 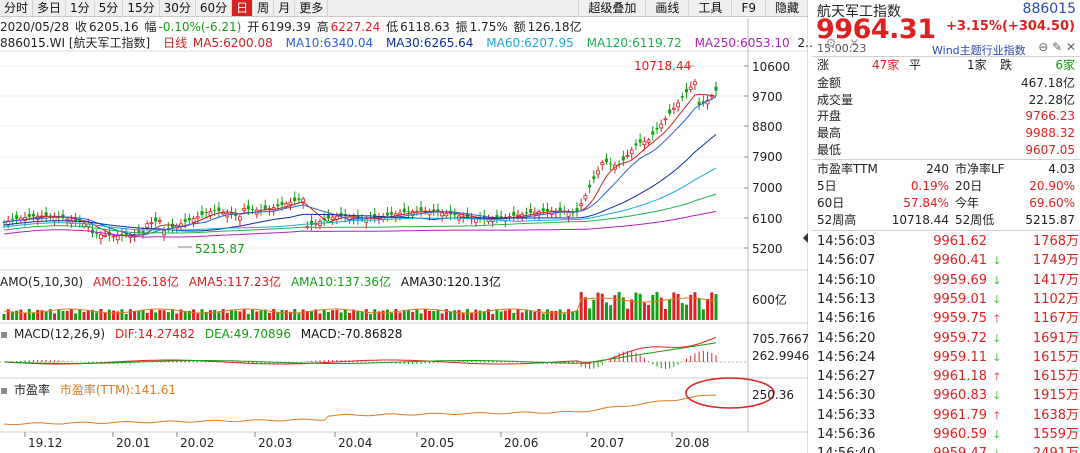 I want to click on quote-toolbar-icons: ⊖ ✎ ✕, so click(x=1057, y=47).